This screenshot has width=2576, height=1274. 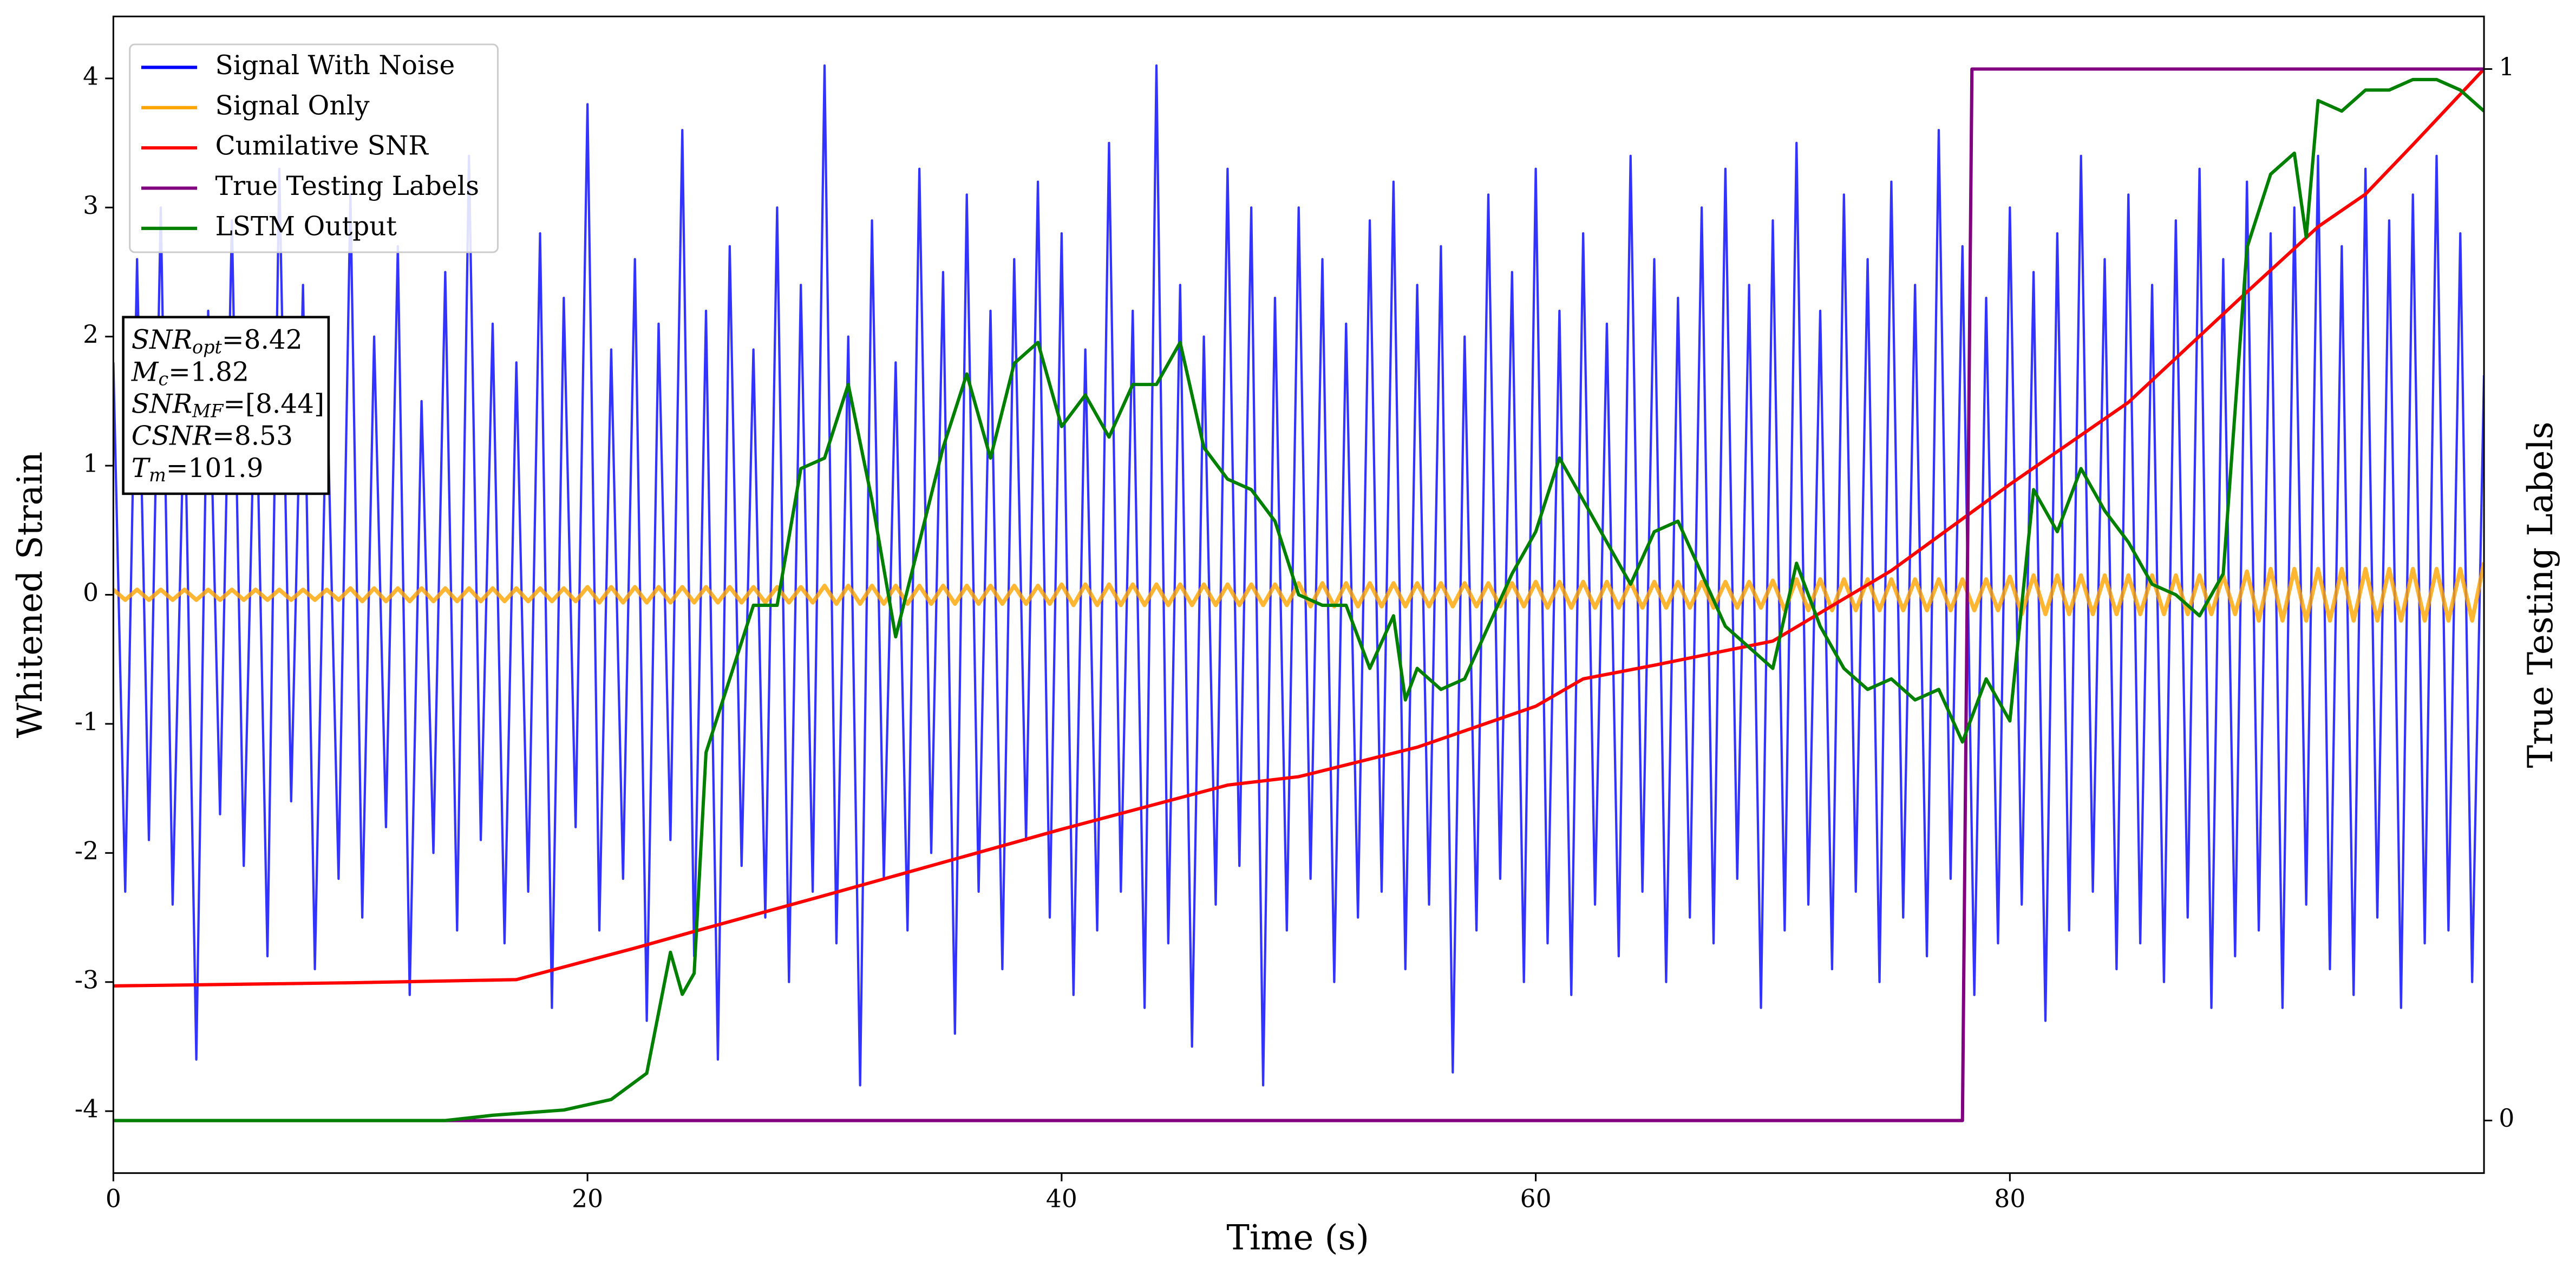 I want to click on annotation: SNRMF=[8.44], so click(x=228, y=405).